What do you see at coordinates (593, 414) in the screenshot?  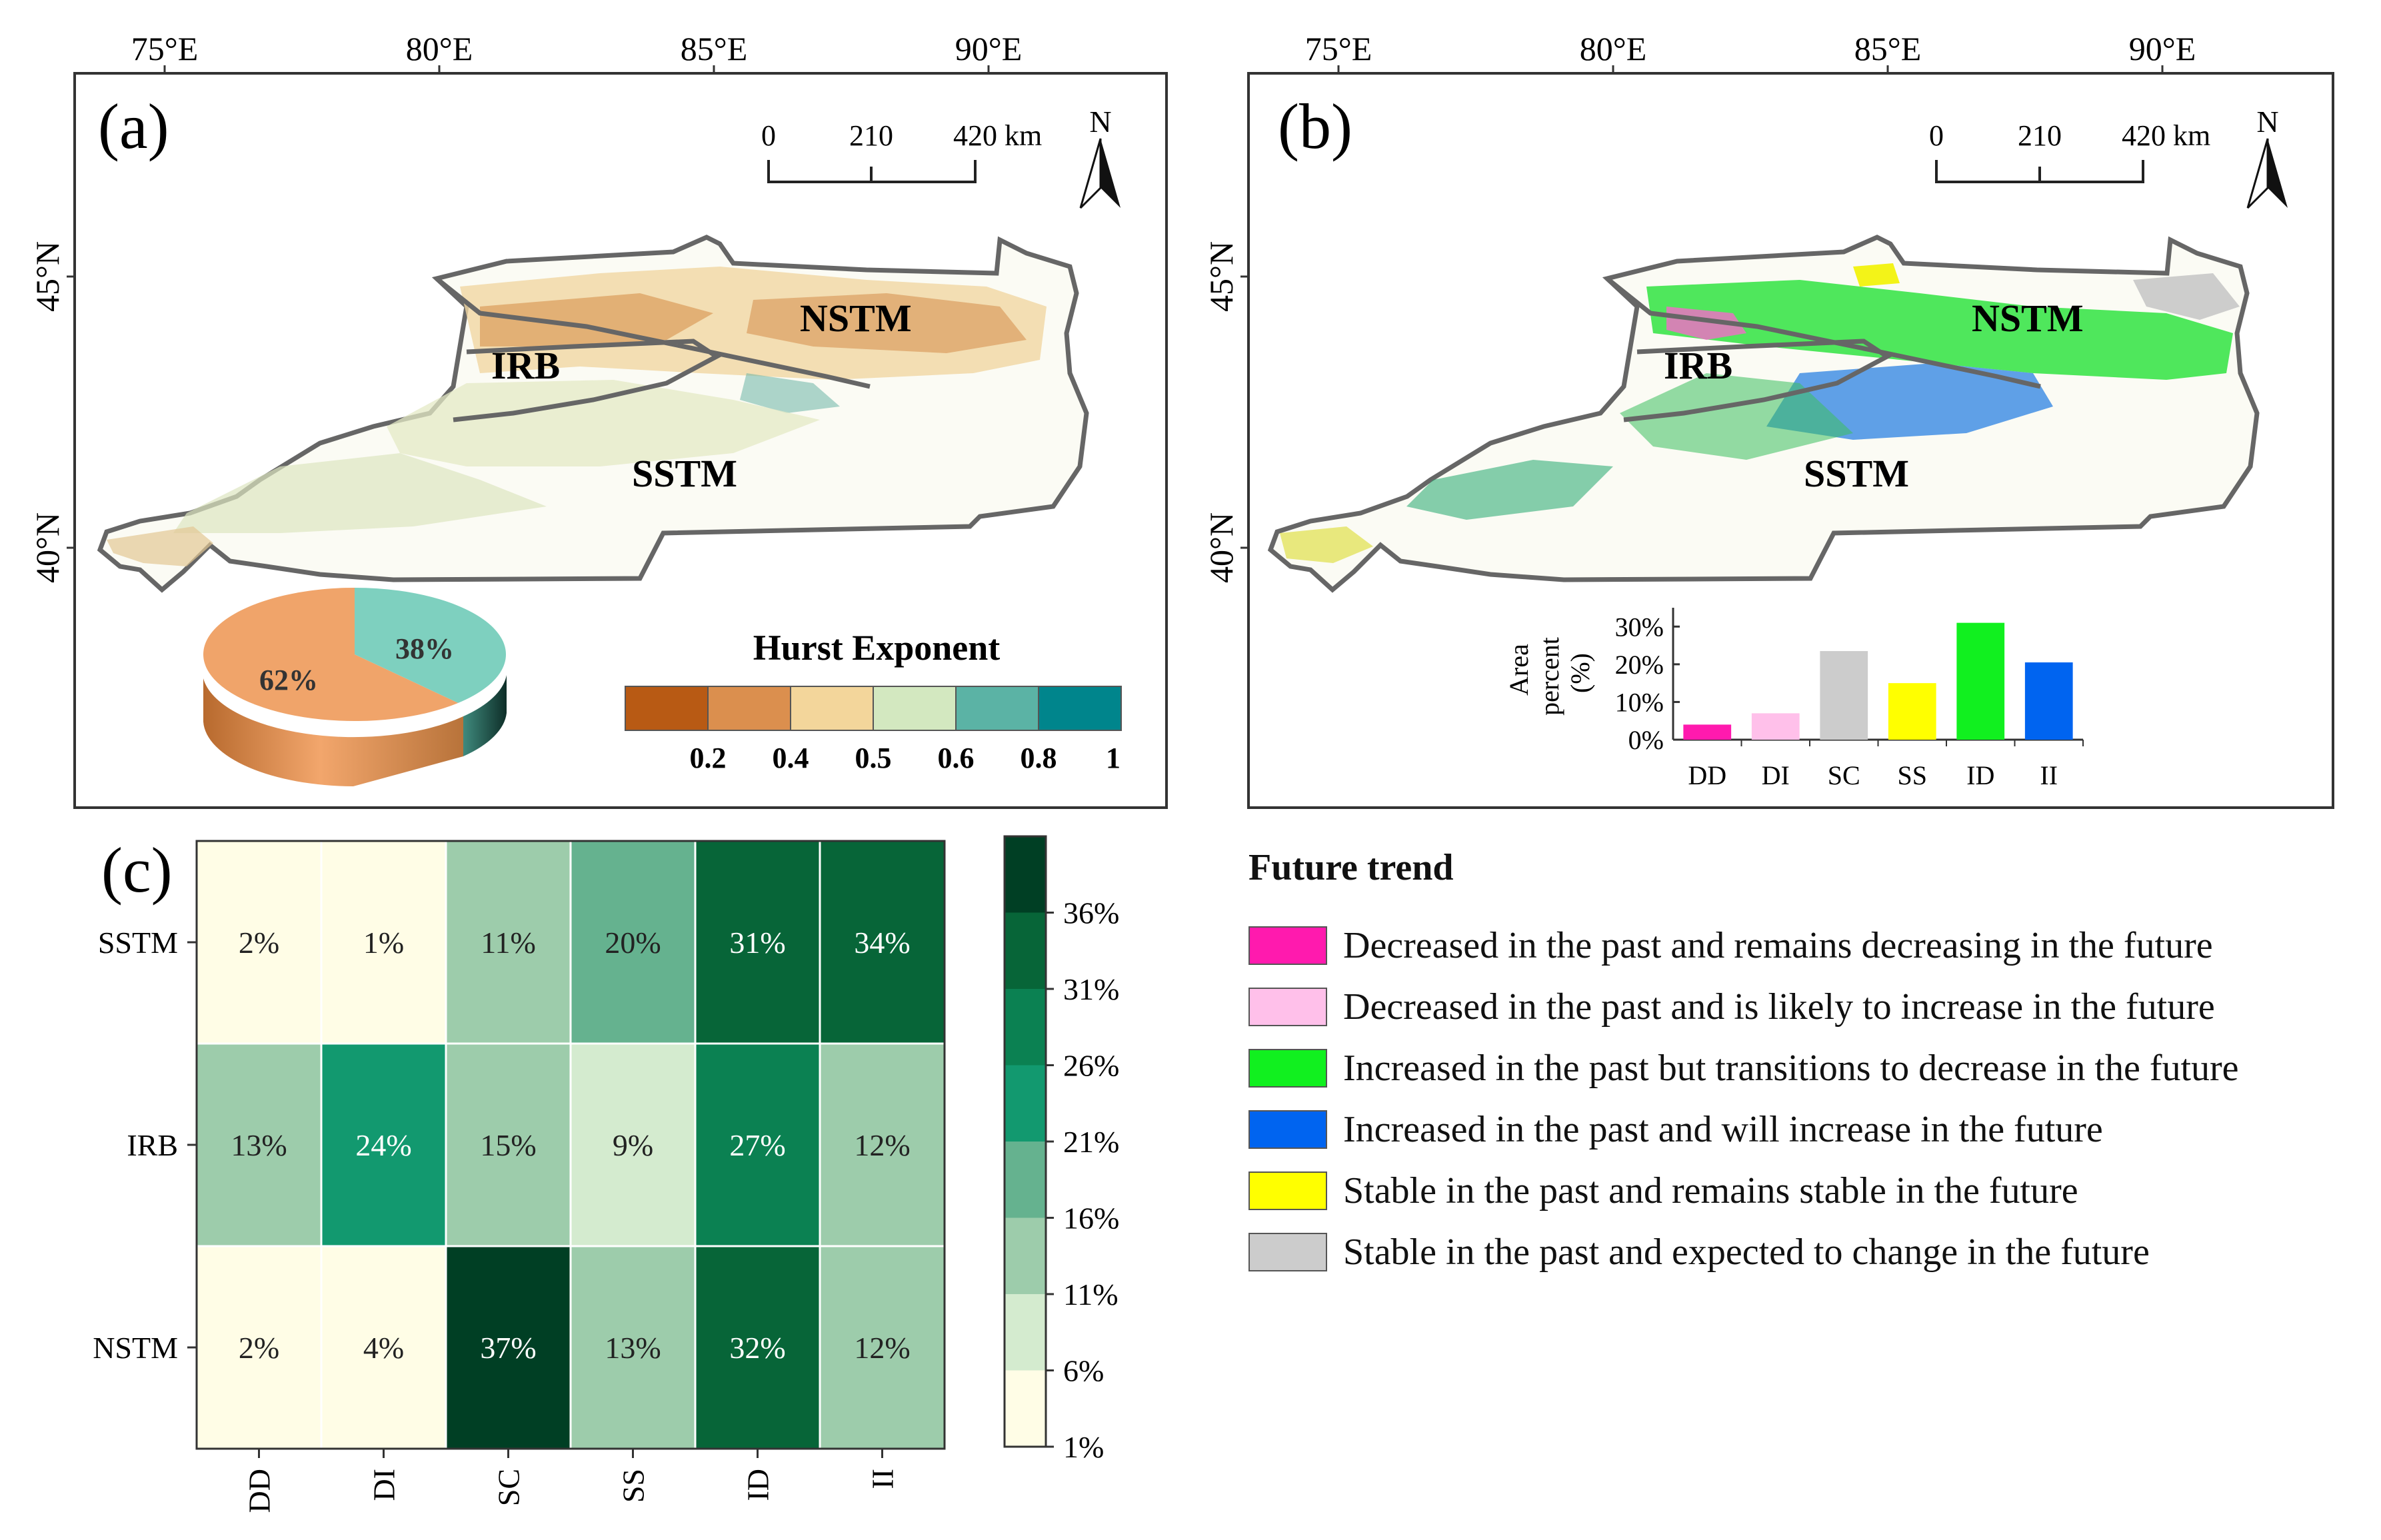 I see `panel-a-map: NSTM IRB SSTM` at bounding box center [593, 414].